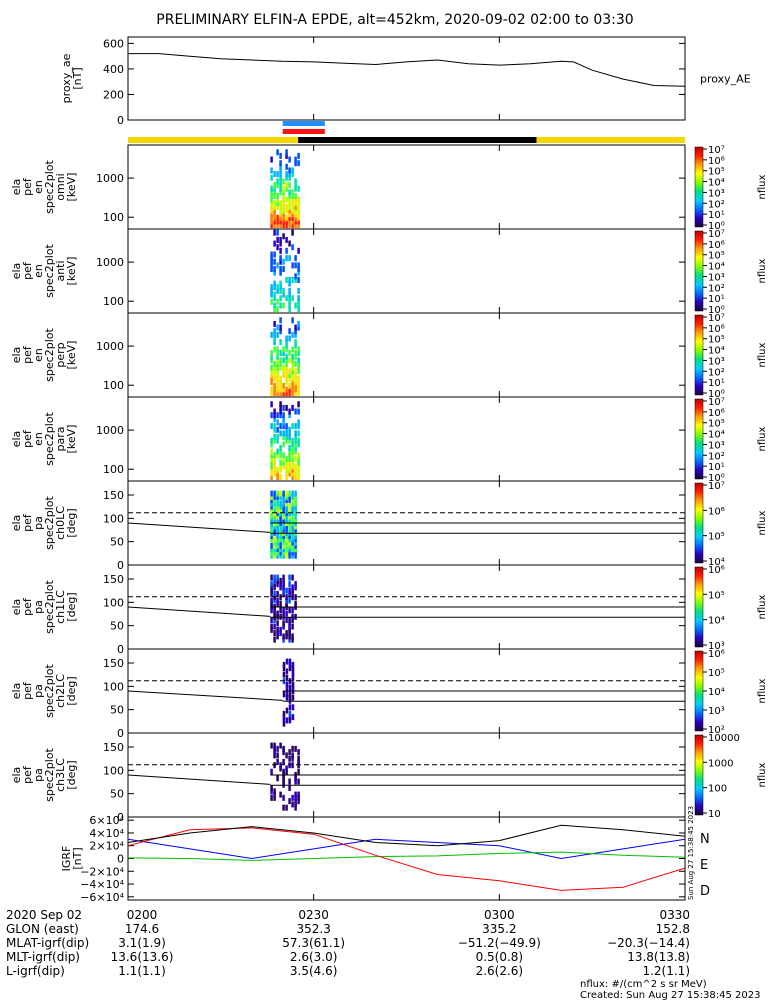 The width and height of the screenshot is (775, 1000). What do you see at coordinates (16, 187) in the screenshot?
I see `panel-ylabel: ela` at bounding box center [16, 187].